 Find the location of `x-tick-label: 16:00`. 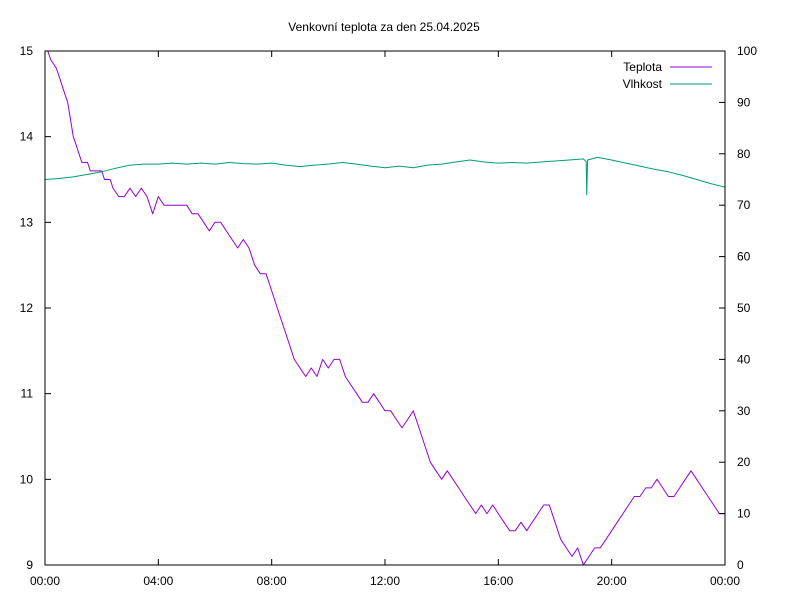

x-tick-label: 16:00 is located at coordinates (498, 581).